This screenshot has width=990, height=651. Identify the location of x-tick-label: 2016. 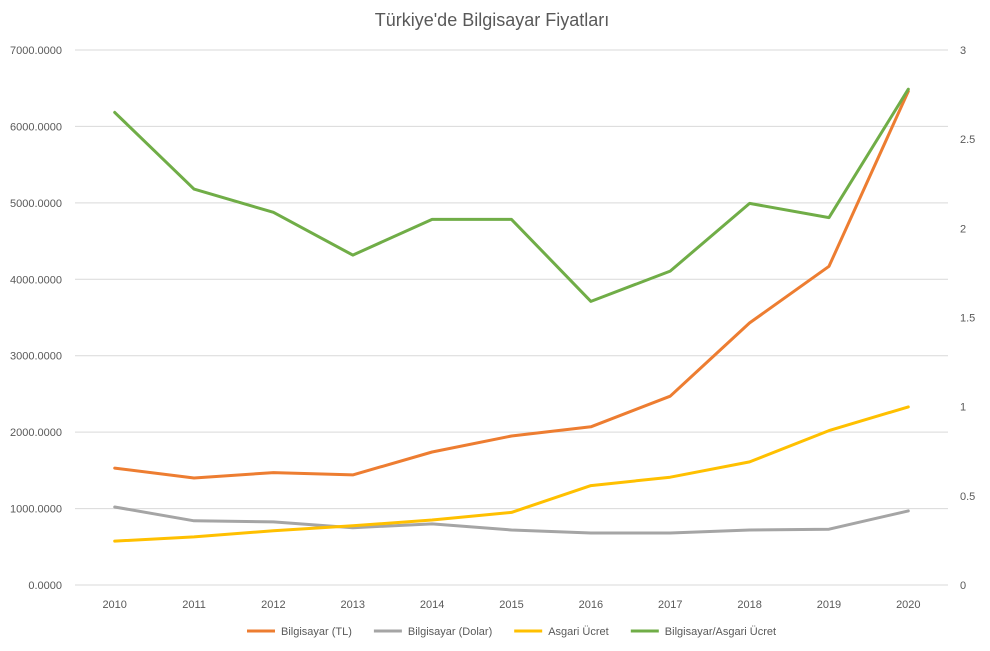
(591, 605).